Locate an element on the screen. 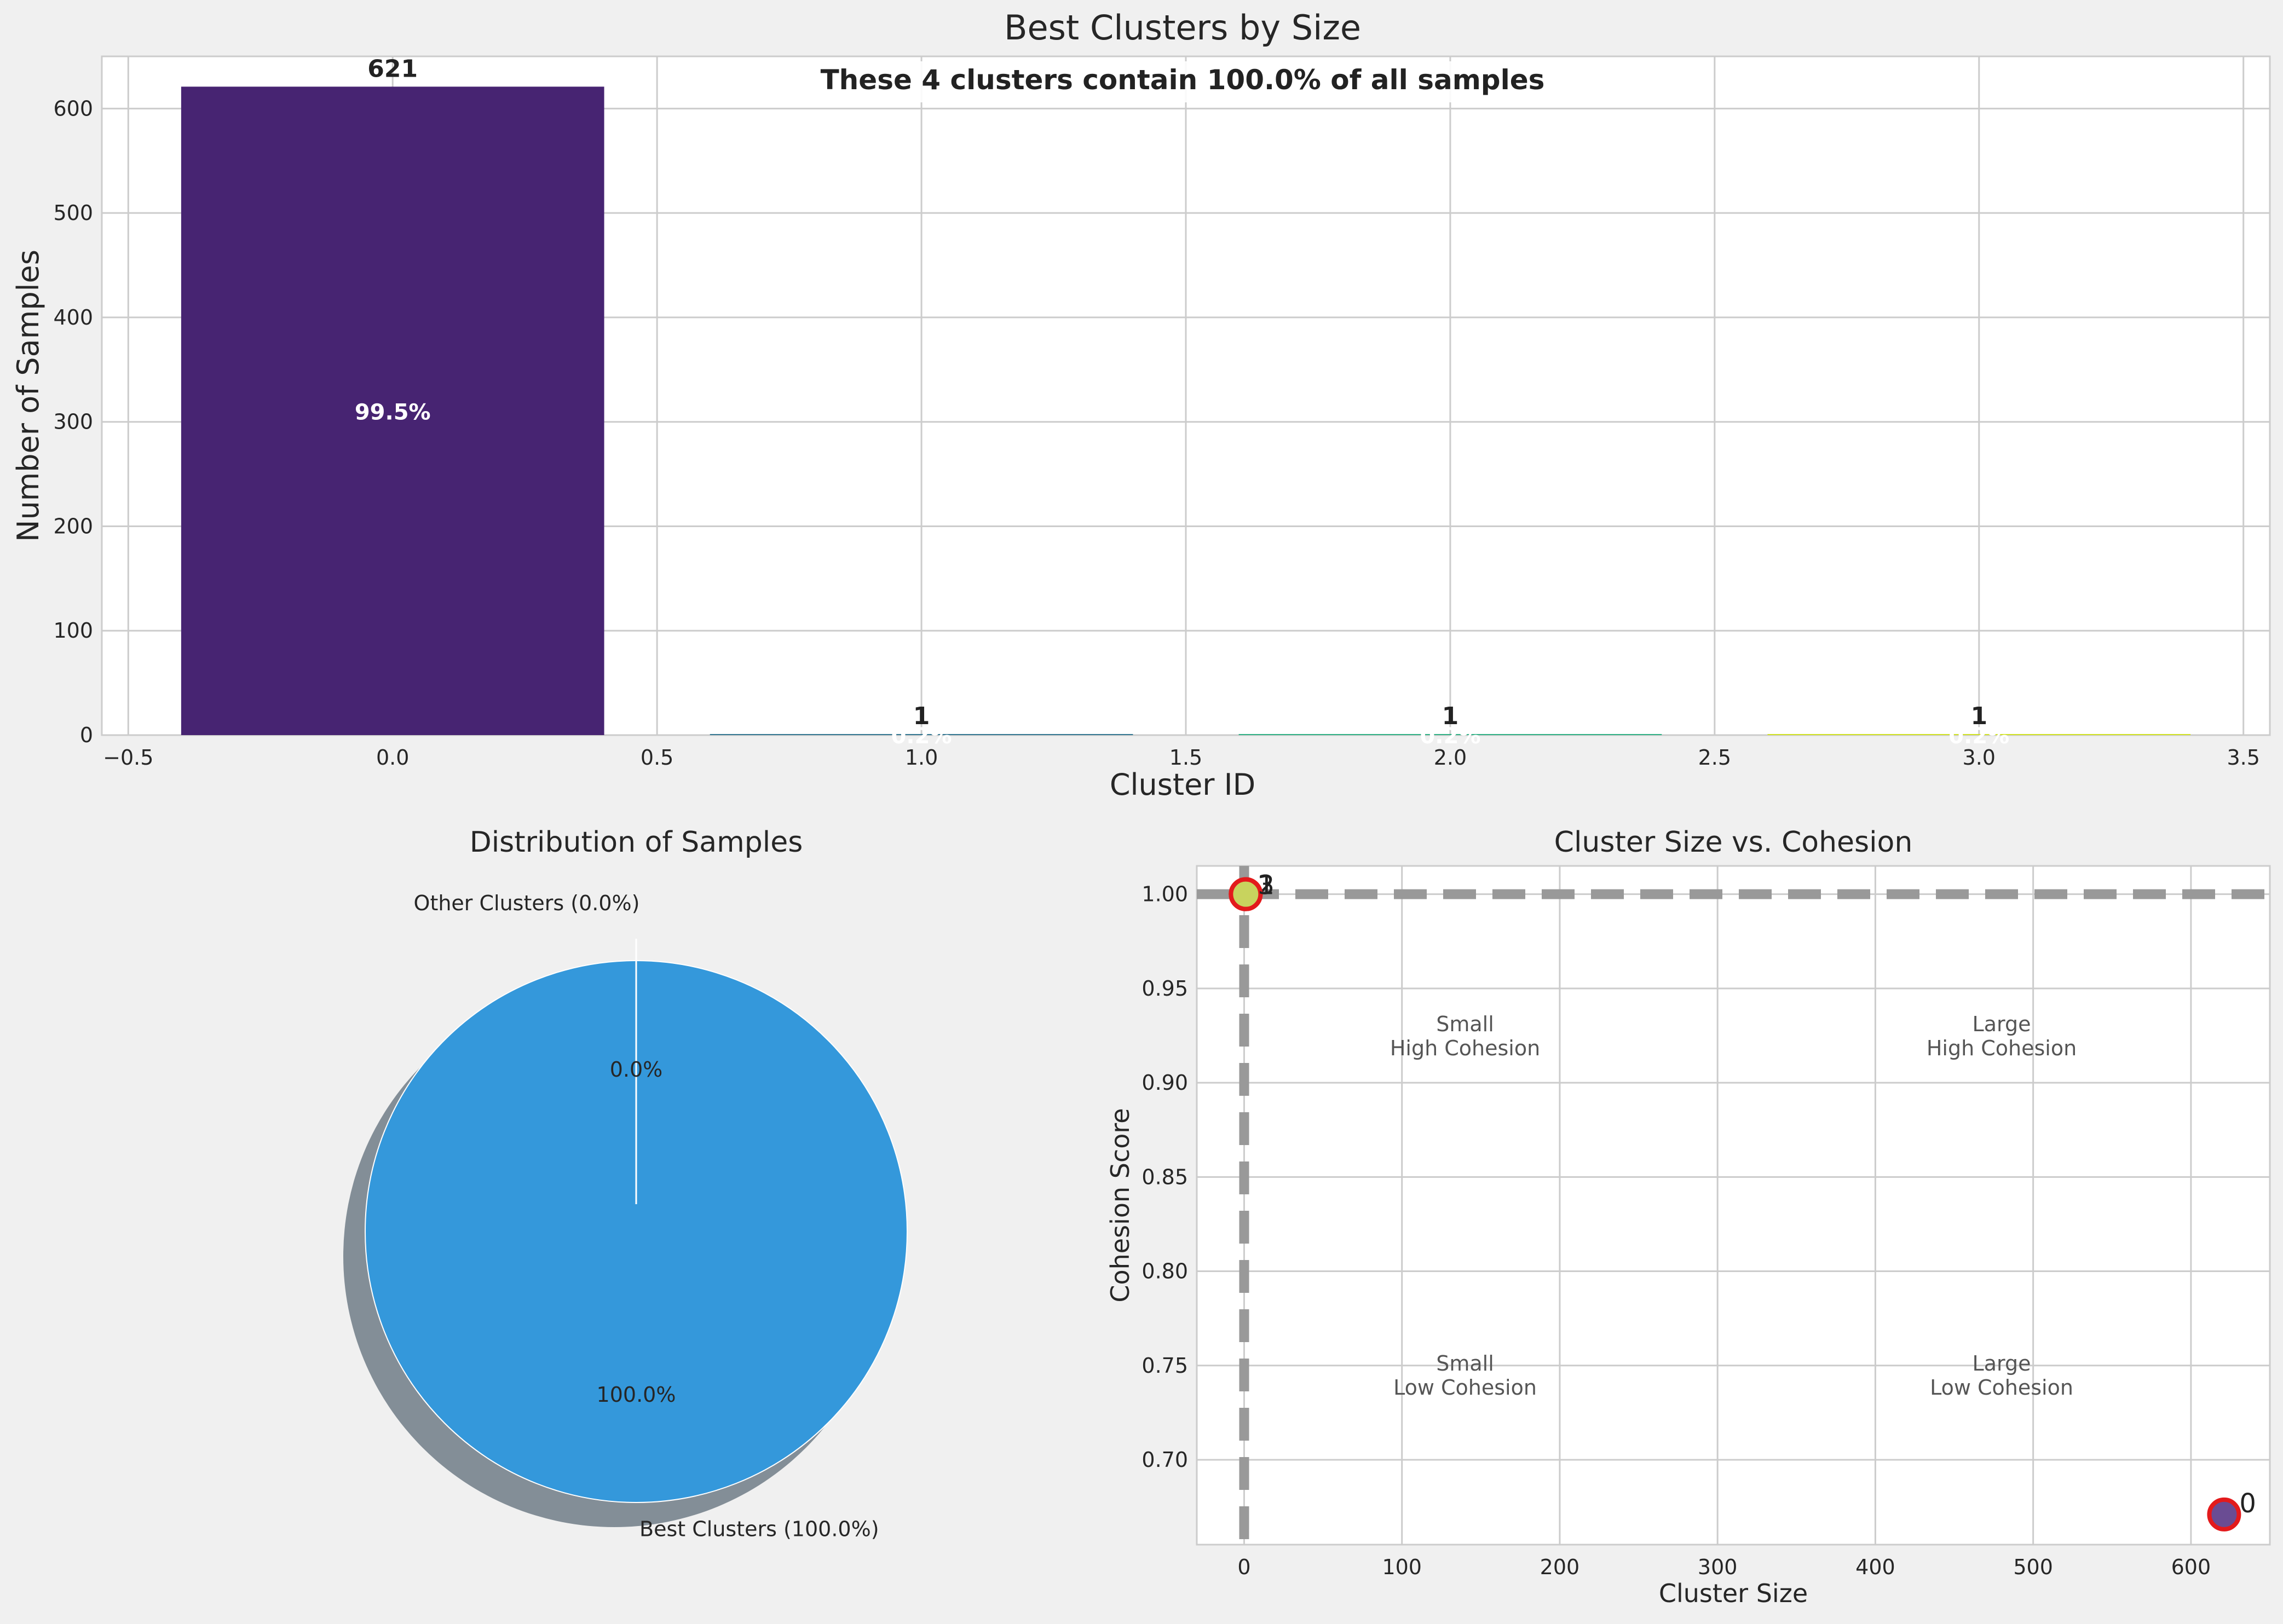  bar-chart-title: Best Clusters by Size is located at coordinates (1182, 28).